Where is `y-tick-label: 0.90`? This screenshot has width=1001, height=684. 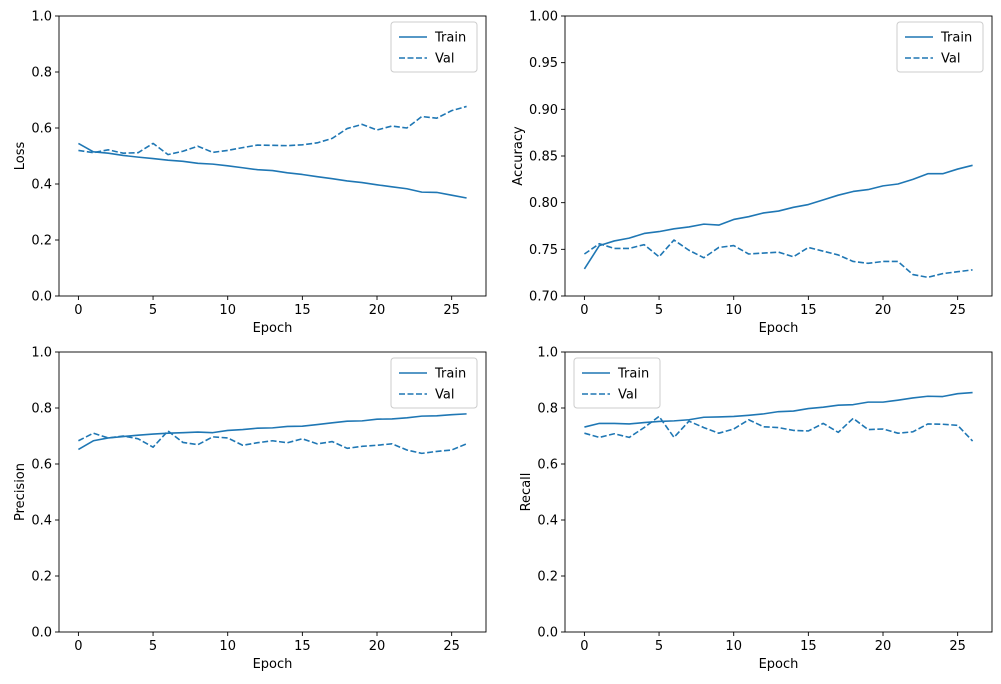 y-tick-label: 0.90 is located at coordinates (543, 110).